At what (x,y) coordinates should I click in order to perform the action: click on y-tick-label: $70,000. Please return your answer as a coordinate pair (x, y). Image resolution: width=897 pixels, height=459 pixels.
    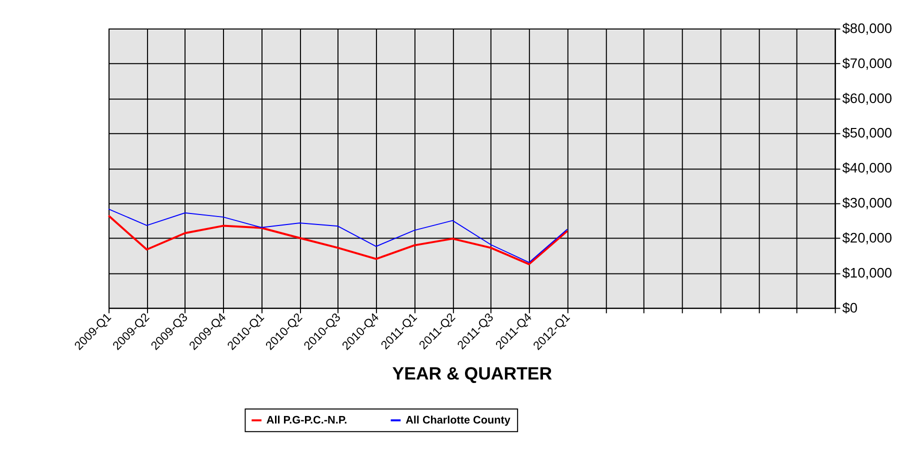
    Looking at the image, I should click on (867, 62).